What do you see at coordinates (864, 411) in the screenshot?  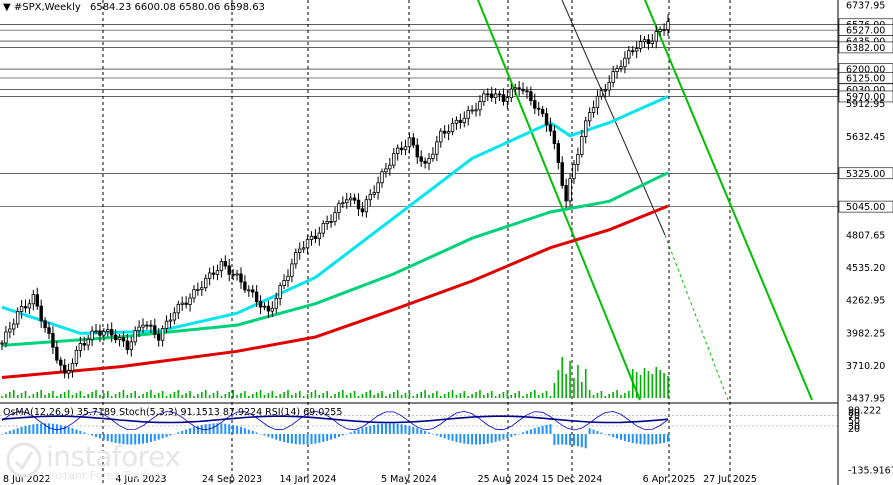 I see `indicator-tick-label: 90.222` at bounding box center [864, 411].